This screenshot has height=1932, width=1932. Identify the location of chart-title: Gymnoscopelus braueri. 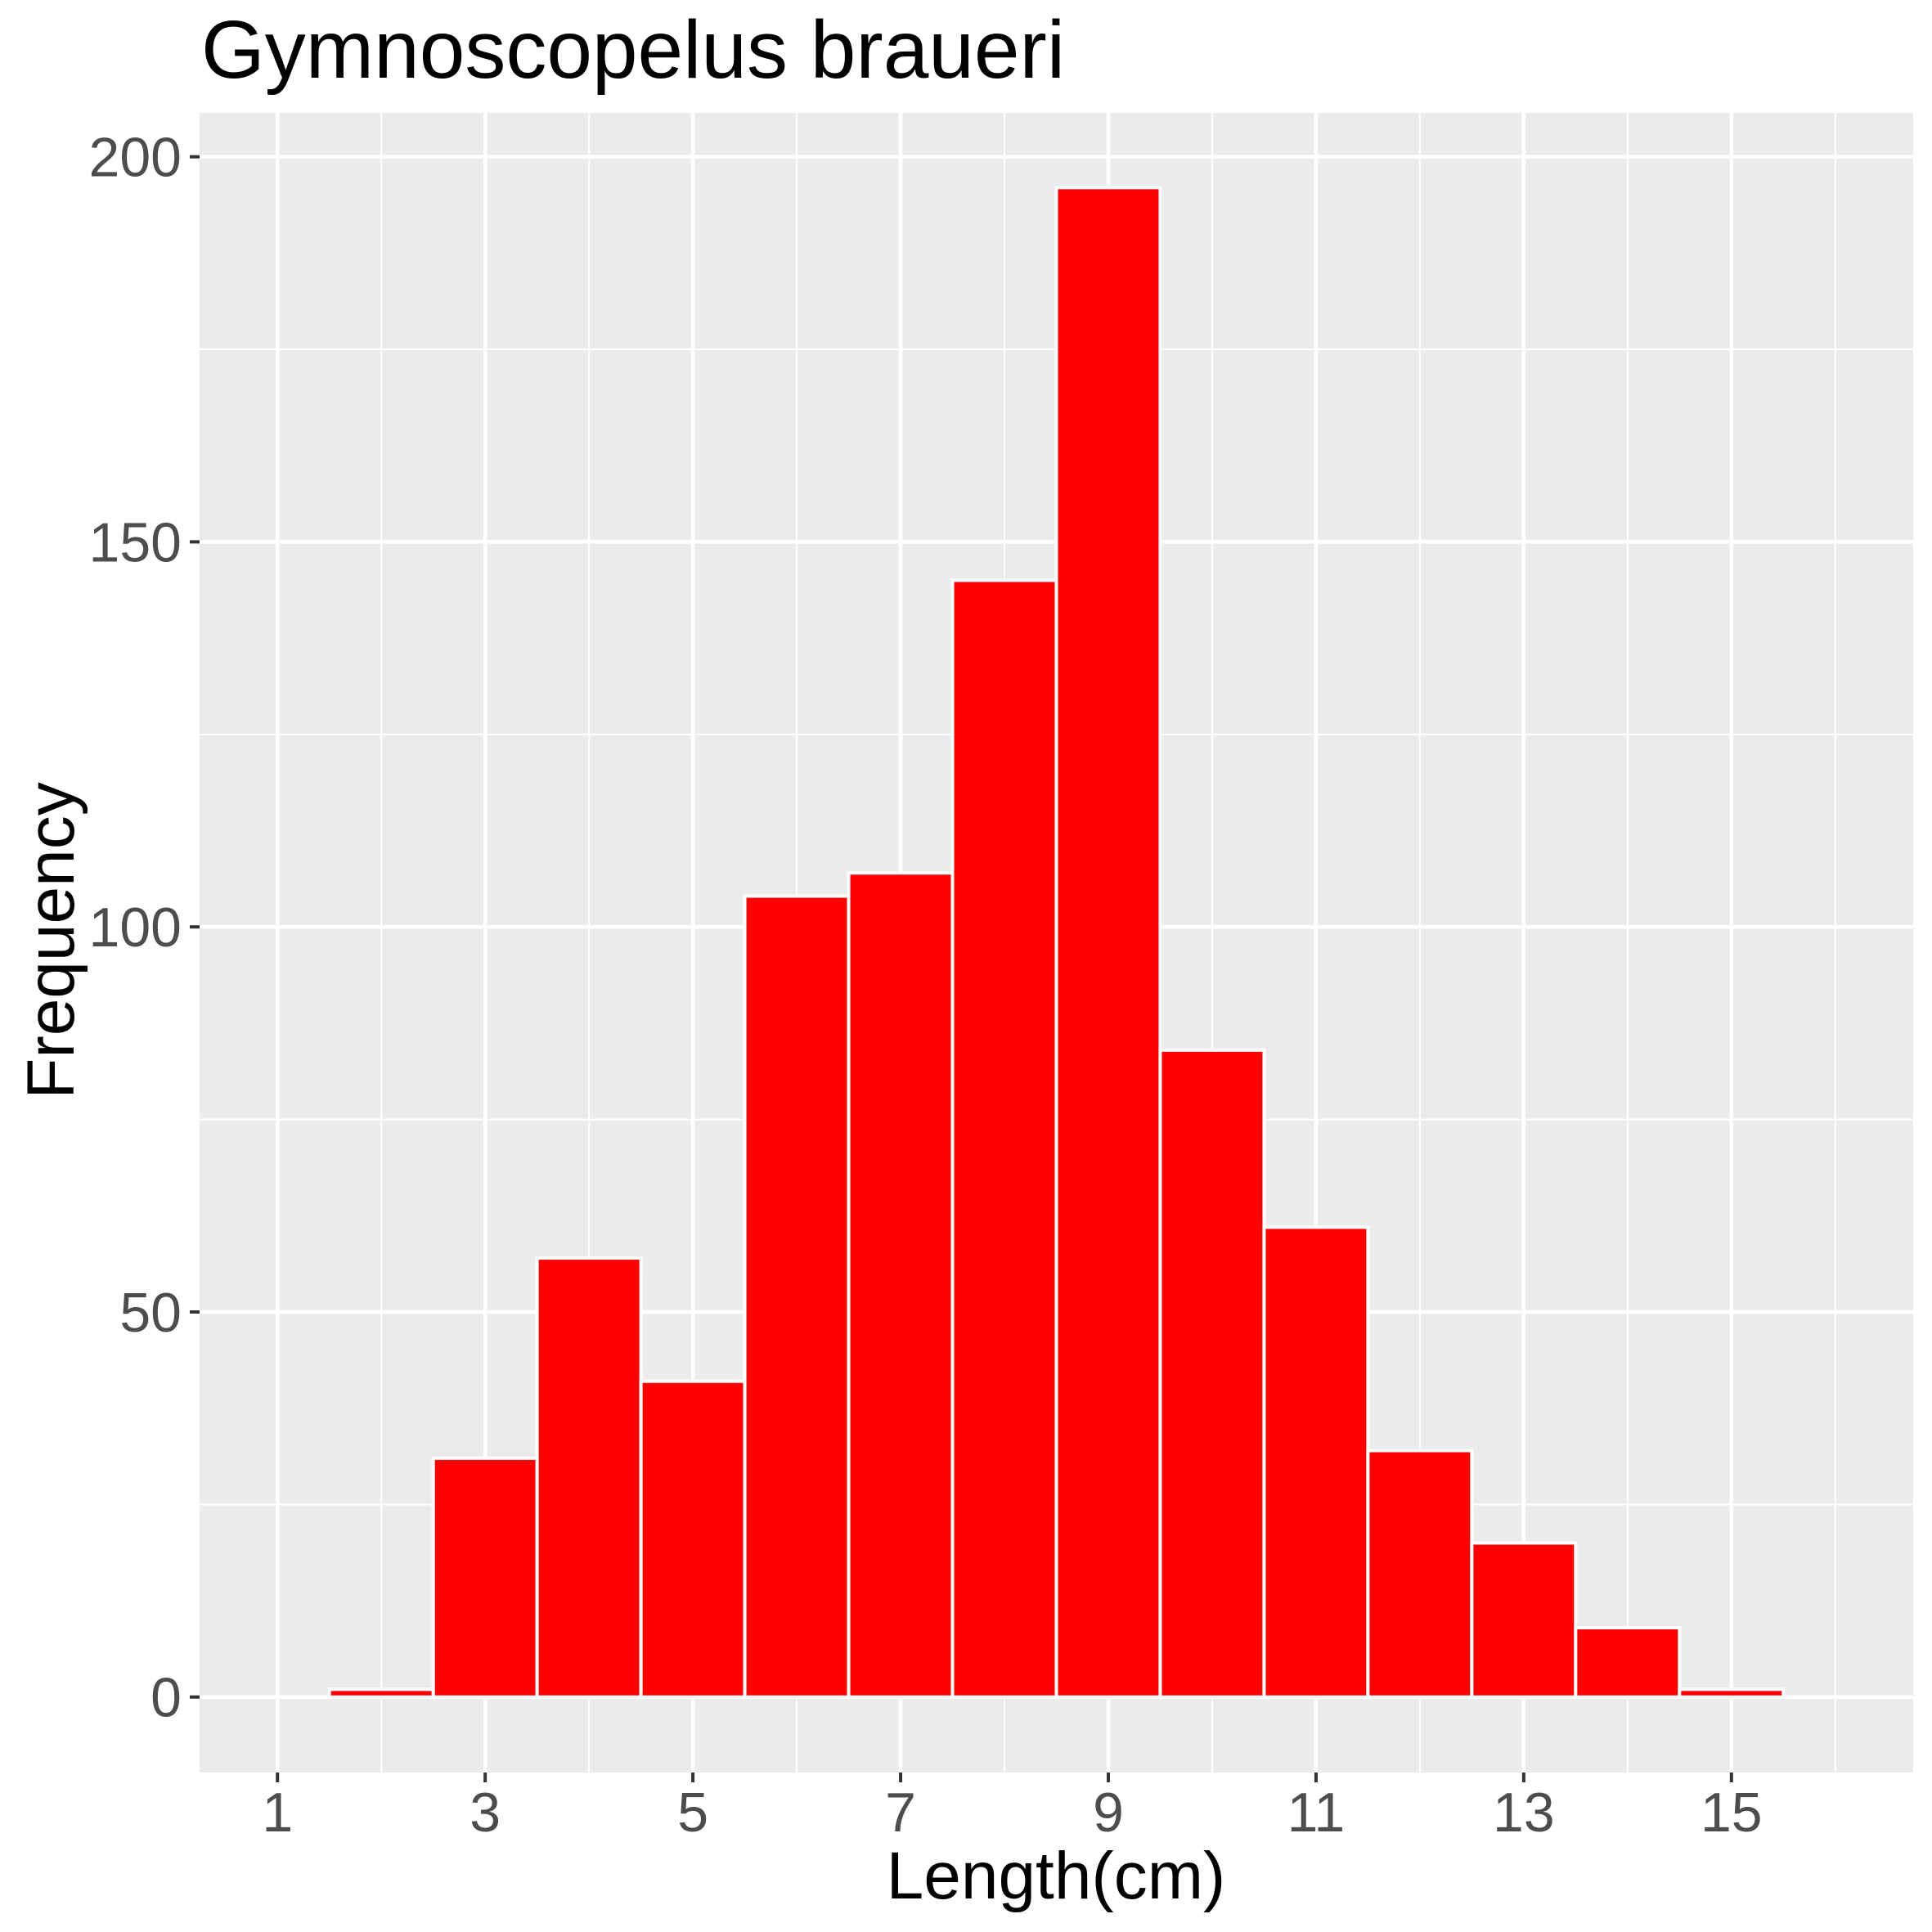
(633, 50).